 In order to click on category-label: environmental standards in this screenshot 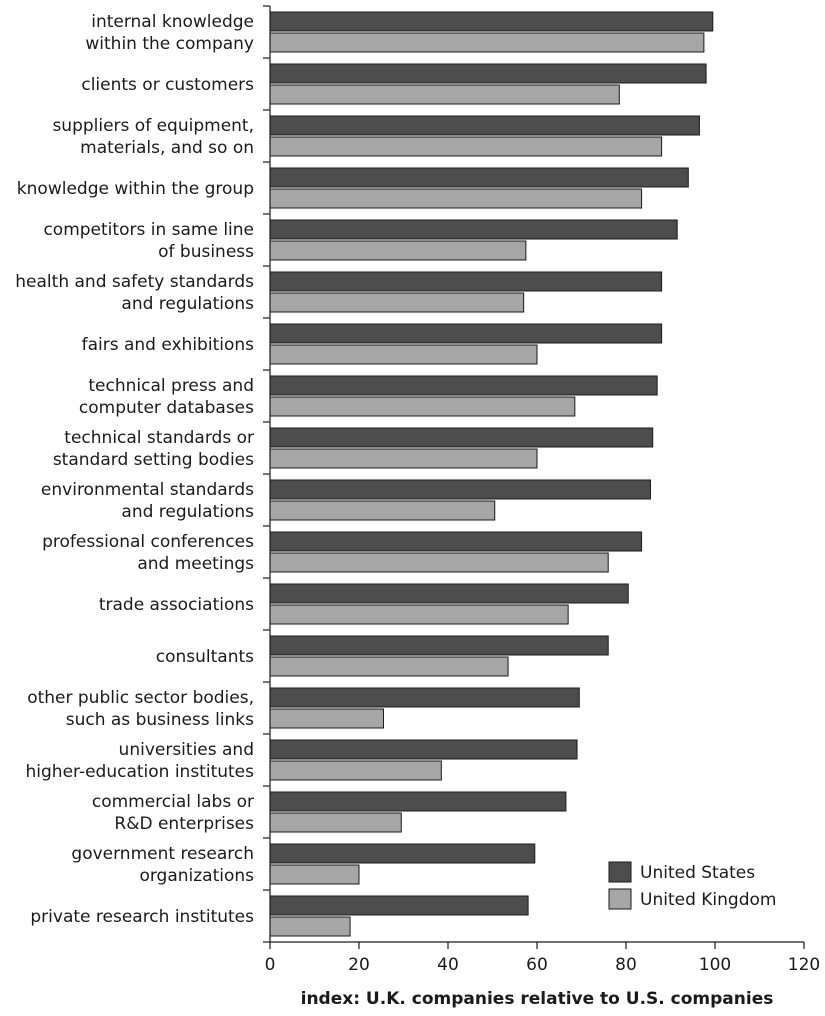, I will do `click(147, 490)`.